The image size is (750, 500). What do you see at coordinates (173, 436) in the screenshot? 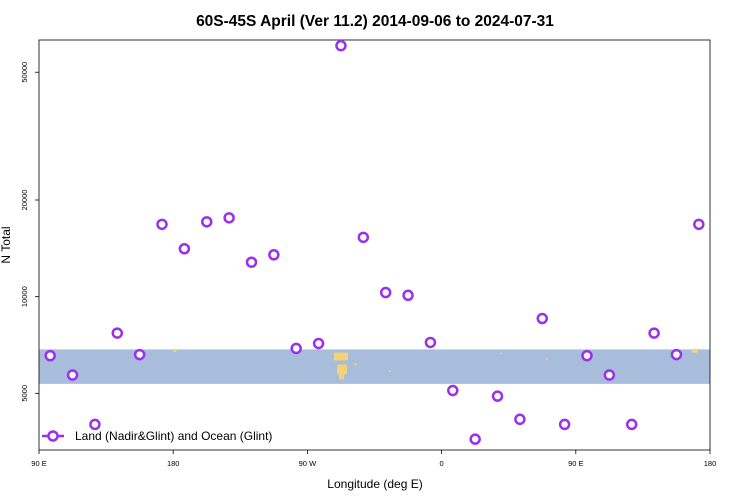
I see `legend-label: Land (Nadir&Glint) and Ocean (Glint)` at bounding box center [173, 436].